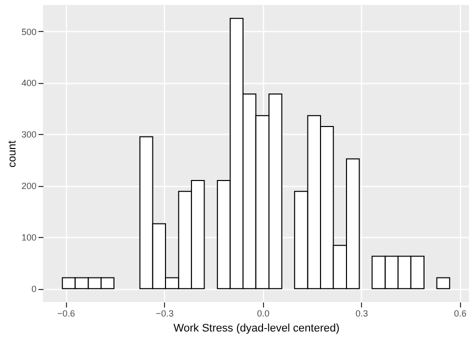 This screenshot has height=338, width=474. Describe the element at coordinates (28, 83) in the screenshot. I see `y-tick-label: 400` at that location.